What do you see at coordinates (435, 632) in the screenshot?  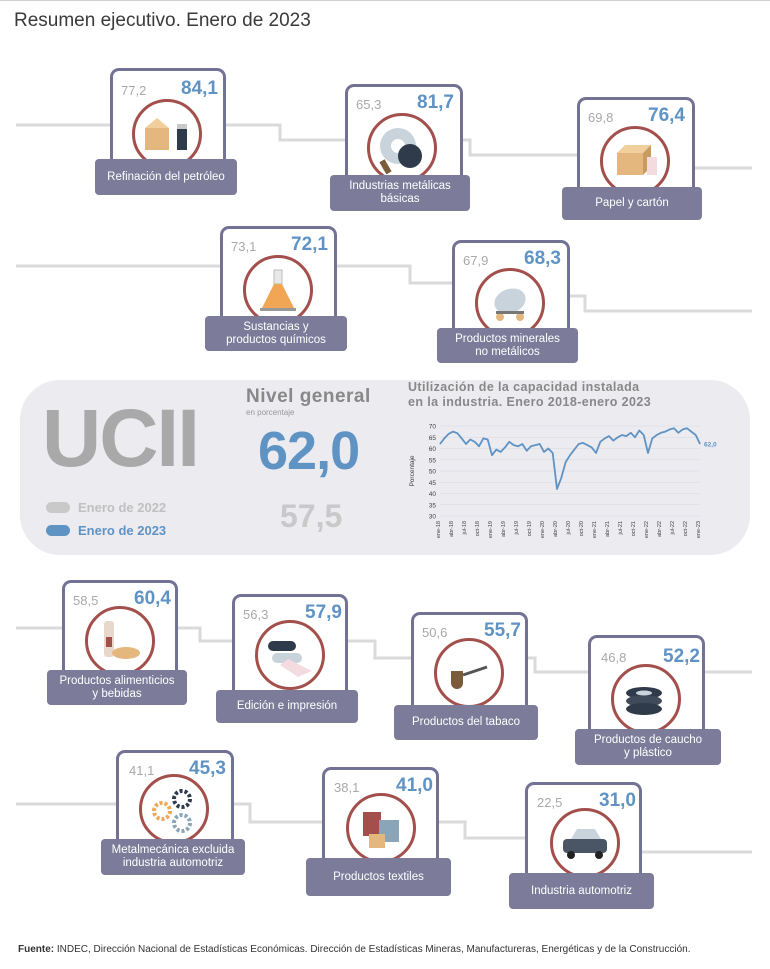 I see `value-2022: 50,6` at bounding box center [435, 632].